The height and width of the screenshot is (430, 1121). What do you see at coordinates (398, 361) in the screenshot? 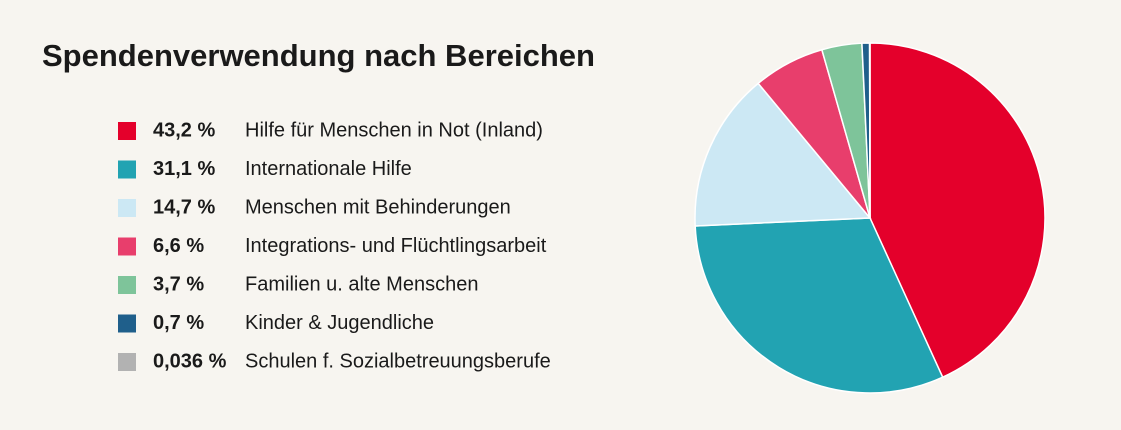
I see `legend-label: Schulen f. Sozialbetreuungsberufe` at bounding box center [398, 361].